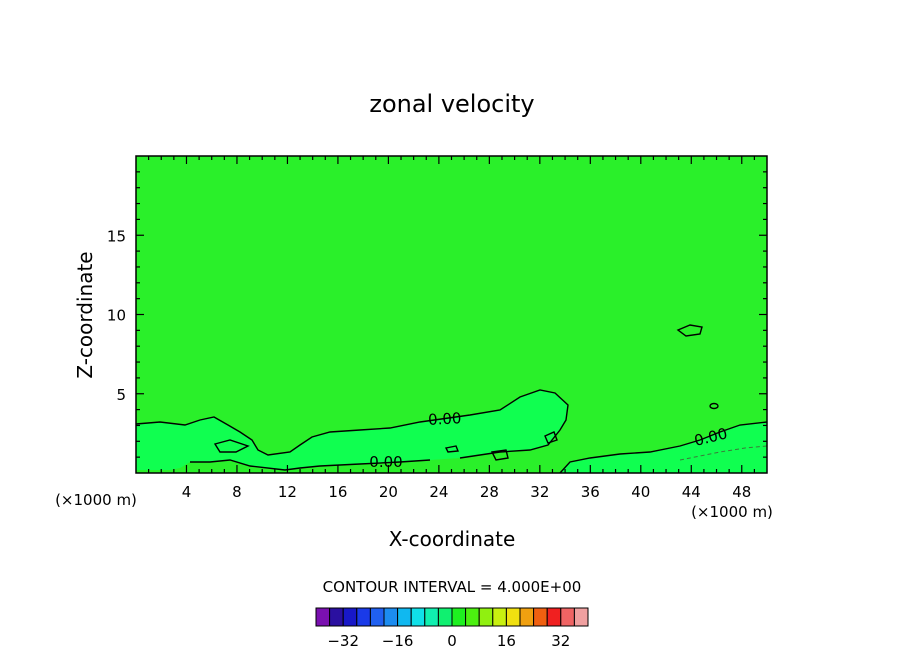 Image resolution: width=904 pixels, height=654 pixels. Describe the element at coordinates (741, 492) in the screenshot. I see `x-tick-label: 48` at that location.